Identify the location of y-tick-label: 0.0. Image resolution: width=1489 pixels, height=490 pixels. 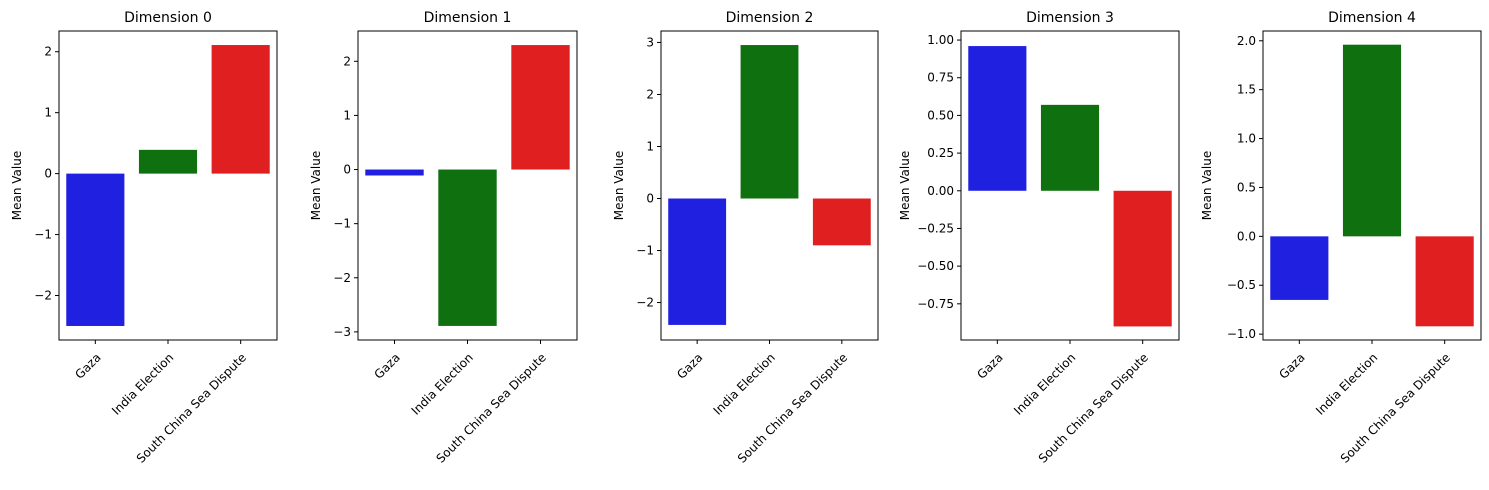
(1246, 236).